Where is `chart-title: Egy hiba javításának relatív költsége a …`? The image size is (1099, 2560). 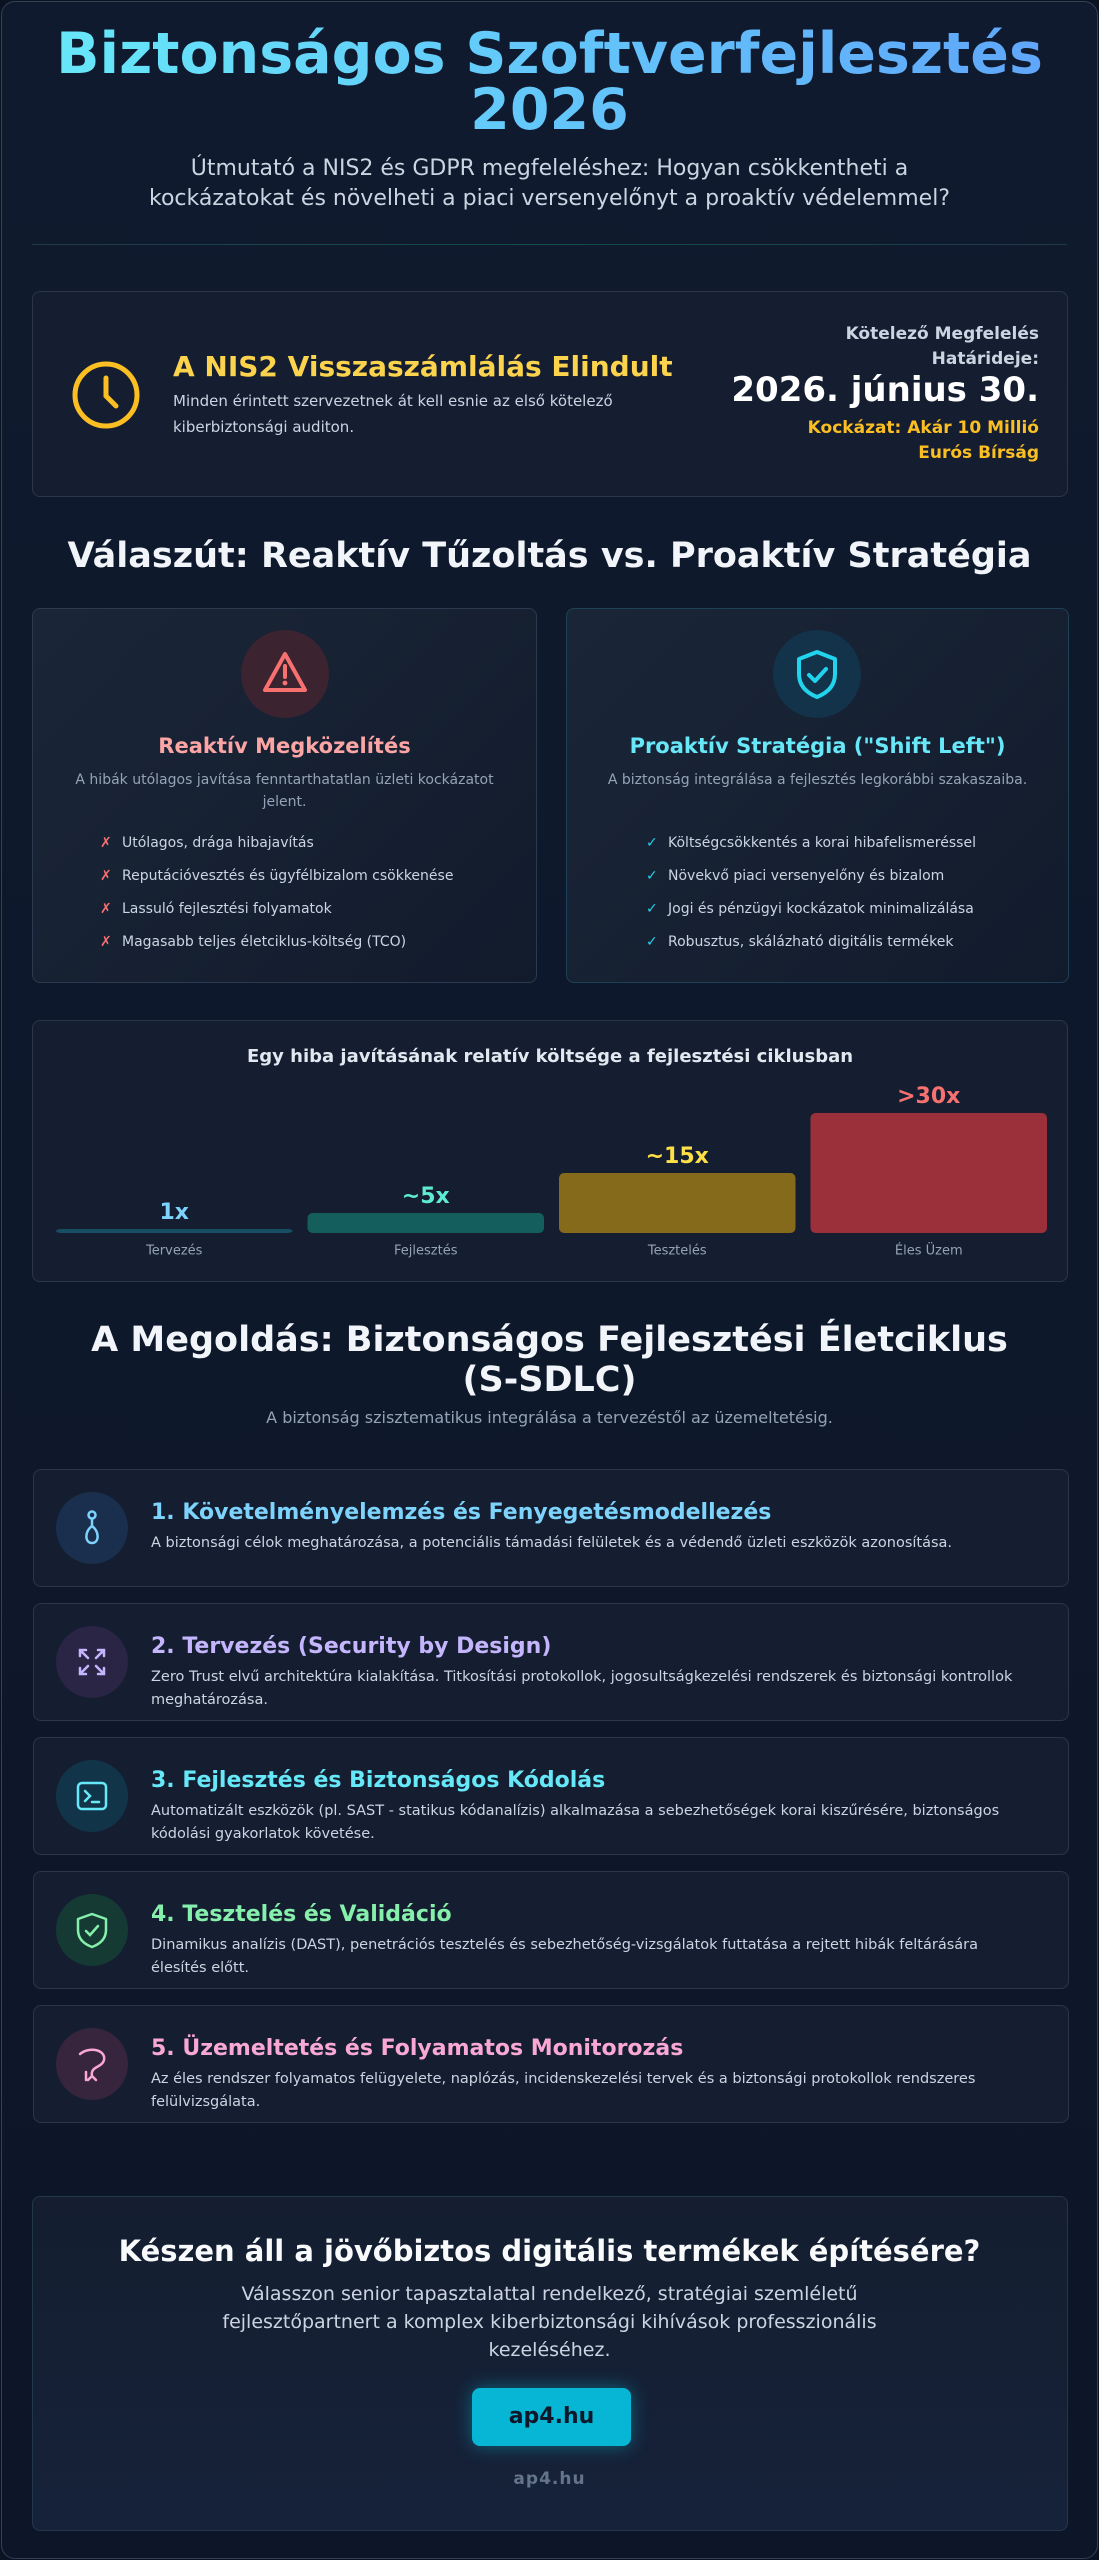
chart-title: Egy hiba javításának relatív költsége a … is located at coordinates (550, 1056).